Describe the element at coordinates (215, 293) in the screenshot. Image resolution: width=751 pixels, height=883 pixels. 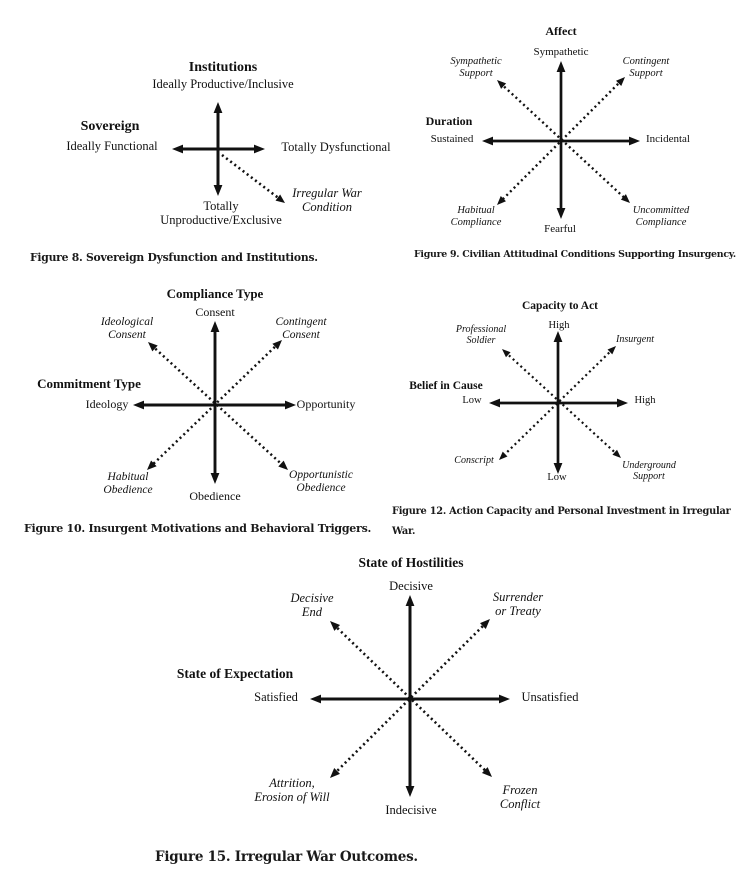
I see `fig10-vertical-axis-title: Compliance Type` at that location.